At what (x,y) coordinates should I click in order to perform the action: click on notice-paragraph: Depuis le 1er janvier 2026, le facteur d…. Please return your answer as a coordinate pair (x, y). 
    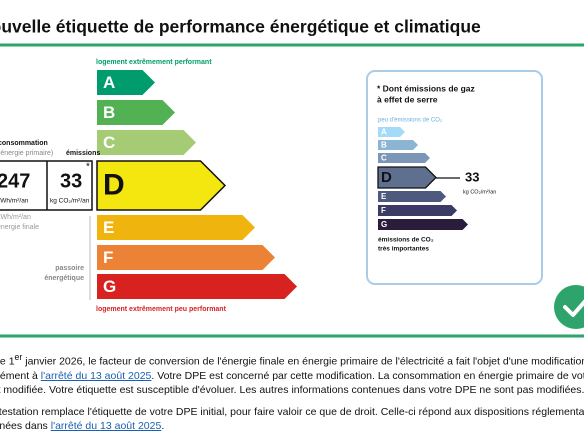
    Looking at the image, I should click on (292, 373).